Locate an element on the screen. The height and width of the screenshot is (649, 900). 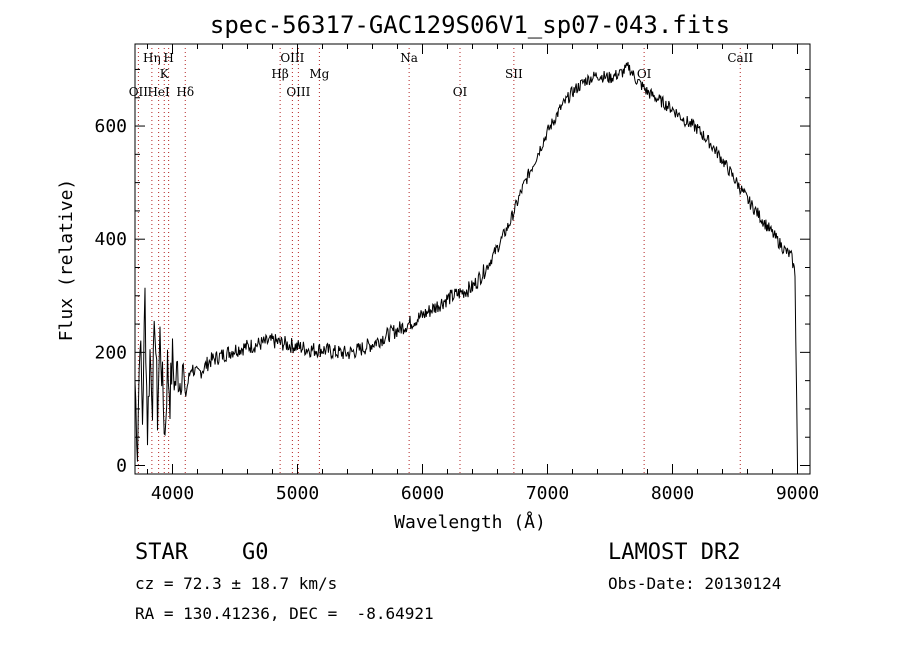
spectral-line-label: Na is located at coordinates (409, 58).